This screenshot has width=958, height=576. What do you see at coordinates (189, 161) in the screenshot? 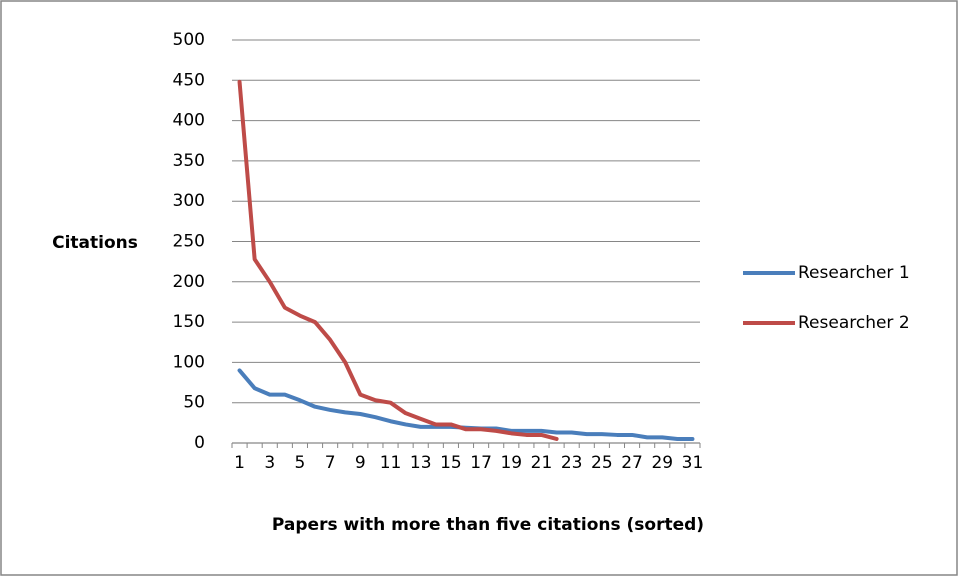
I see `y-tick-label: 350` at bounding box center [189, 161].